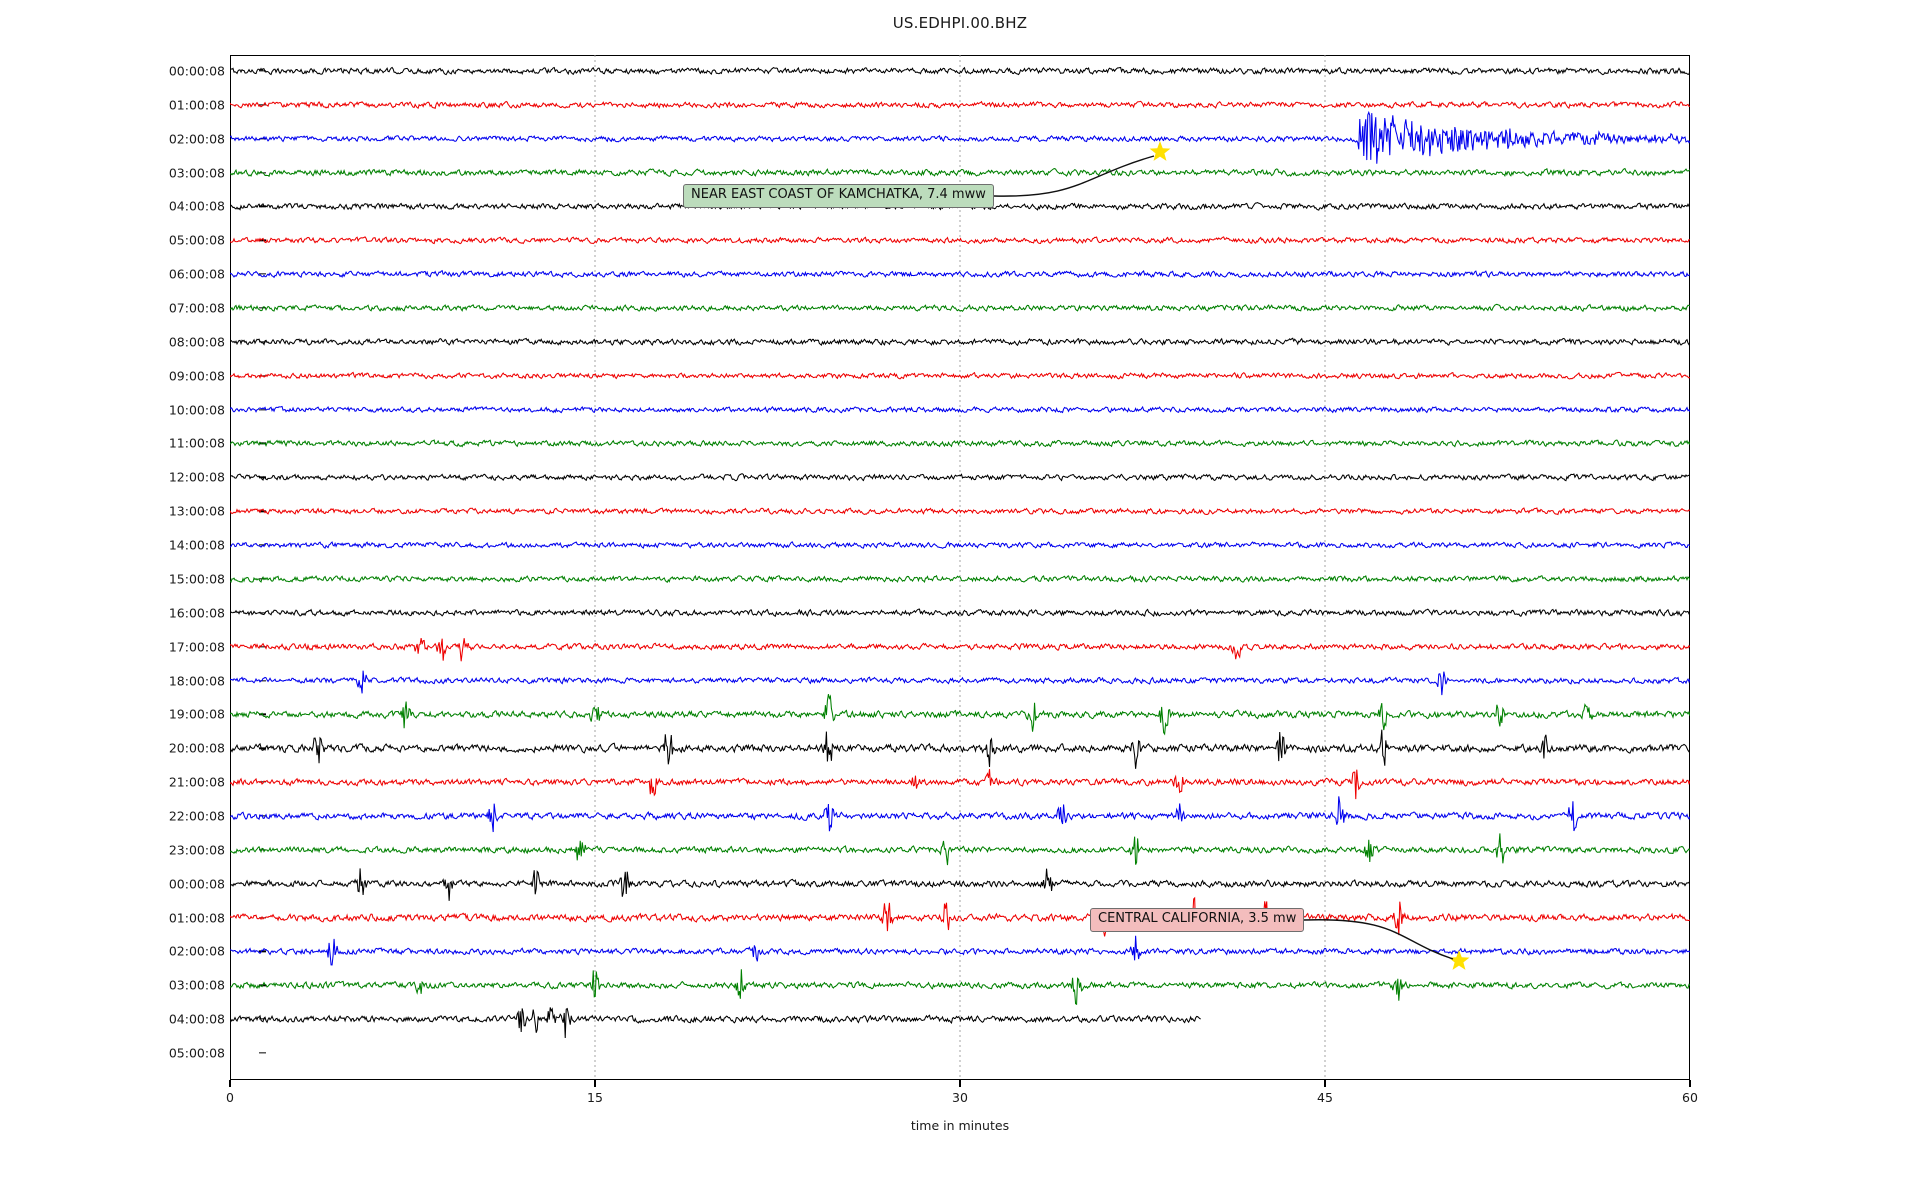  I want to click on x-tick-label: 30, so click(960, 1097).